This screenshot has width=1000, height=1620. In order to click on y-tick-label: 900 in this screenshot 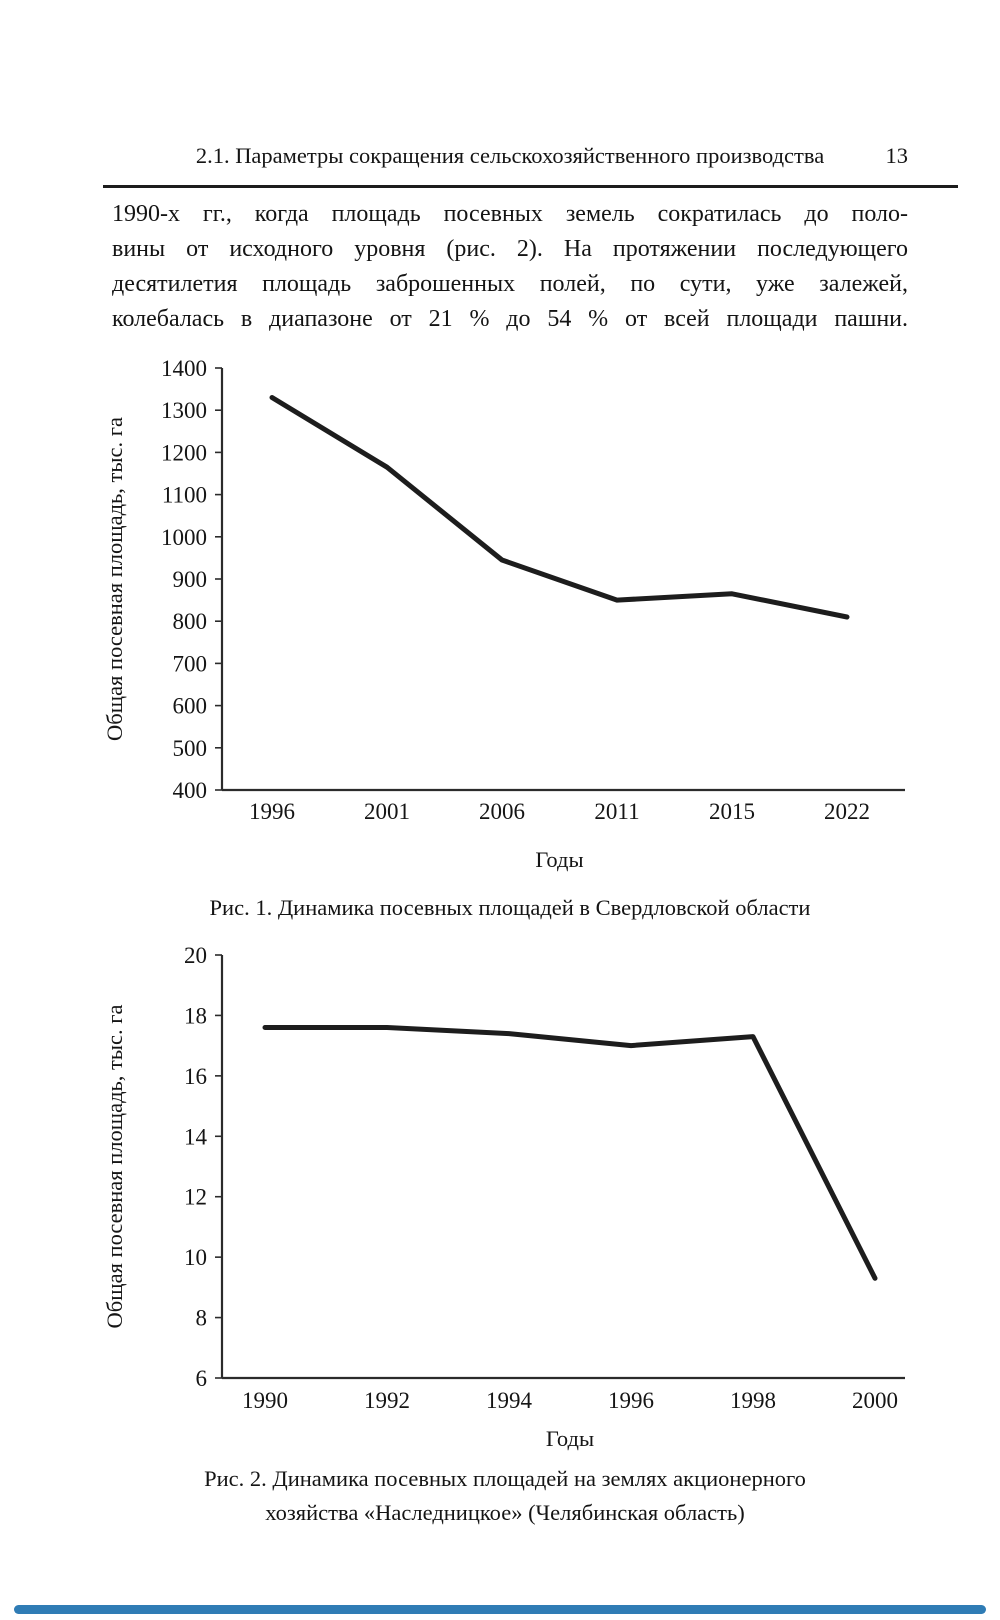, I will do `click(190, 579)`.